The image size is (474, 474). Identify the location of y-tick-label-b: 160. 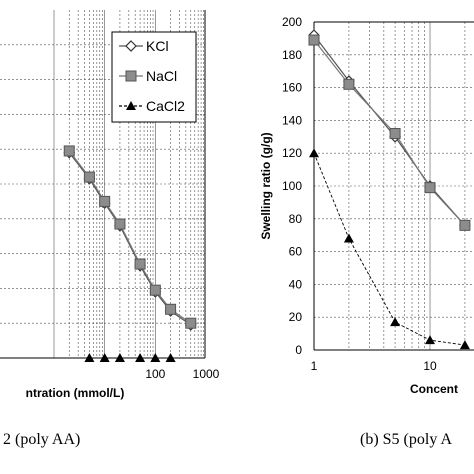
(292, 88).